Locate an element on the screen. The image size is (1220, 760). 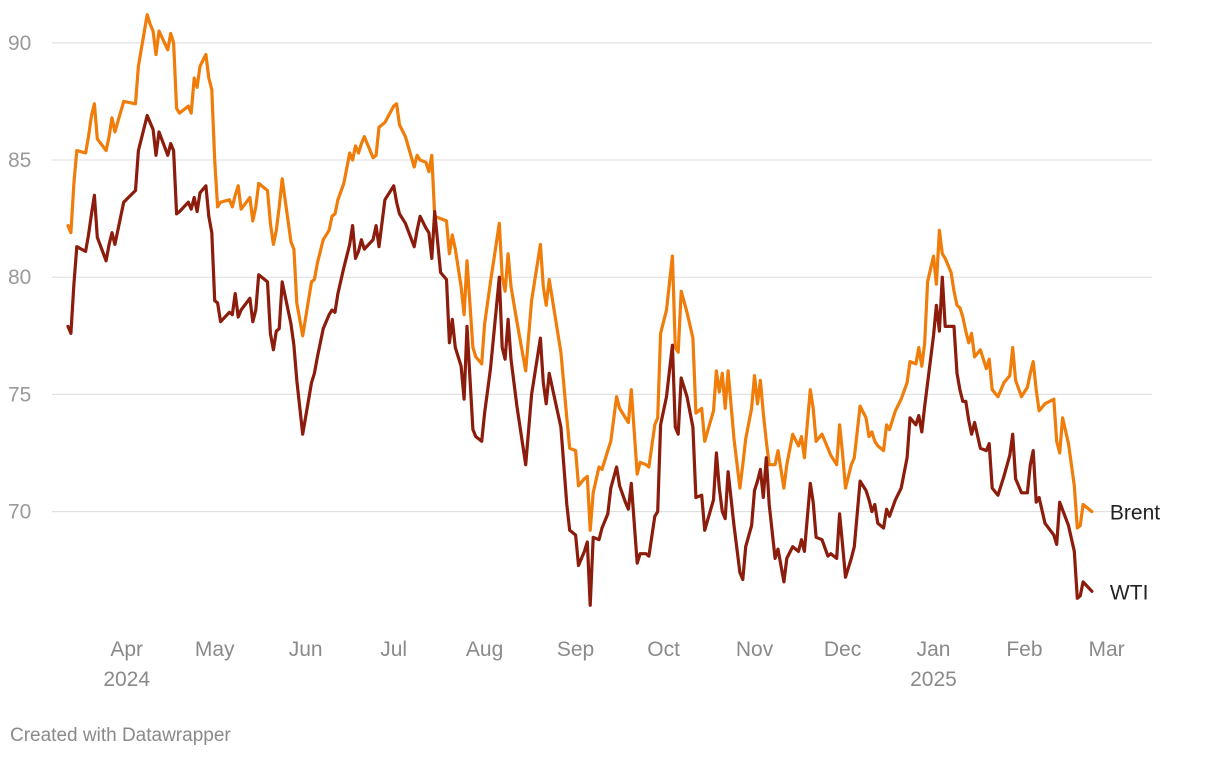
y-tick-label-70: 70 is located at coordinates (19, 512).